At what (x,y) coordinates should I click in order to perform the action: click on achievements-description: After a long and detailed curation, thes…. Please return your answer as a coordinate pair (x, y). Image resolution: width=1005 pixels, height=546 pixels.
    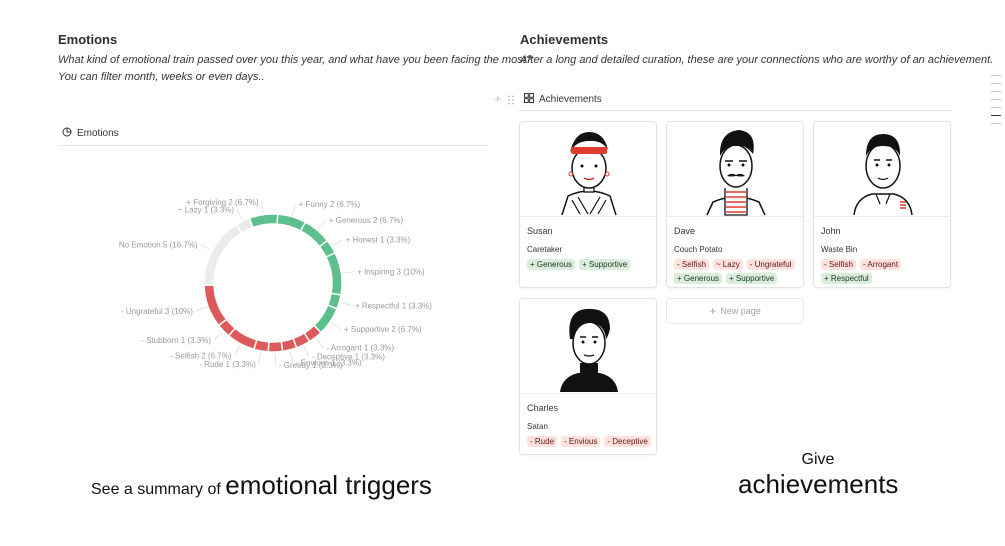
    Looking at the image, I should click on (757, 60).